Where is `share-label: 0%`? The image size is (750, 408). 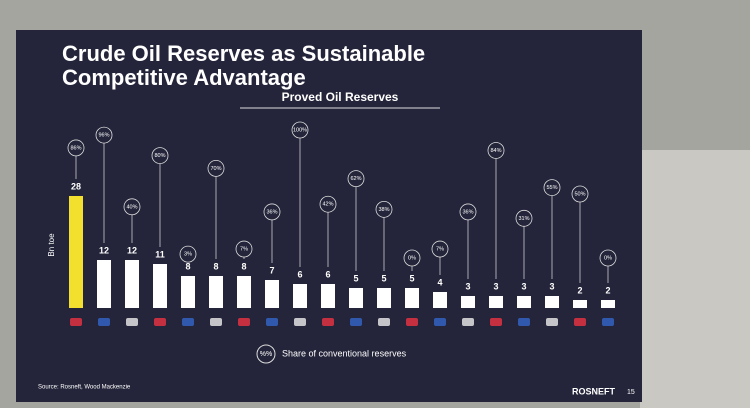
share-label: 0% is located at coordinates (412, 258).